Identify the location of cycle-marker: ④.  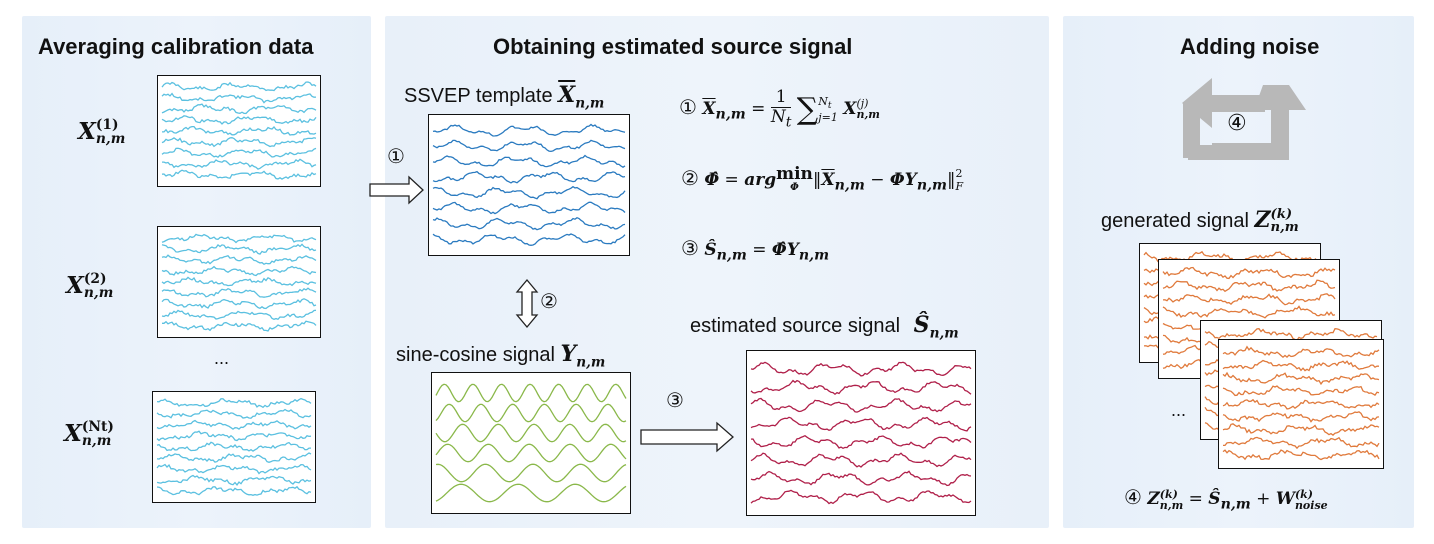
(1237, 123).